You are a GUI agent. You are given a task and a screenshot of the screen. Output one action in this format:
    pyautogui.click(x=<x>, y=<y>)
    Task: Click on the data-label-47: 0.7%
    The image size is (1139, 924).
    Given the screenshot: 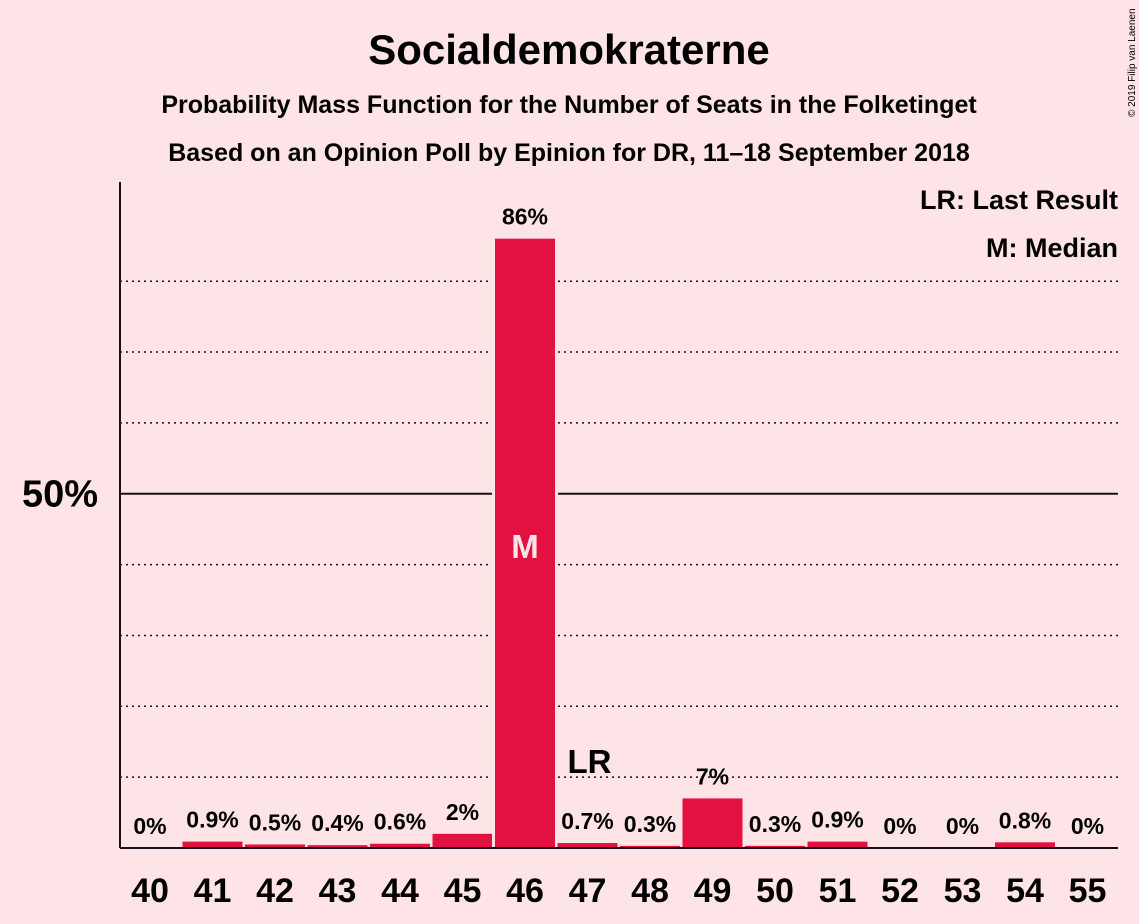 What is the action you would take?
    pyautogui.click(x=587, y=821)
    